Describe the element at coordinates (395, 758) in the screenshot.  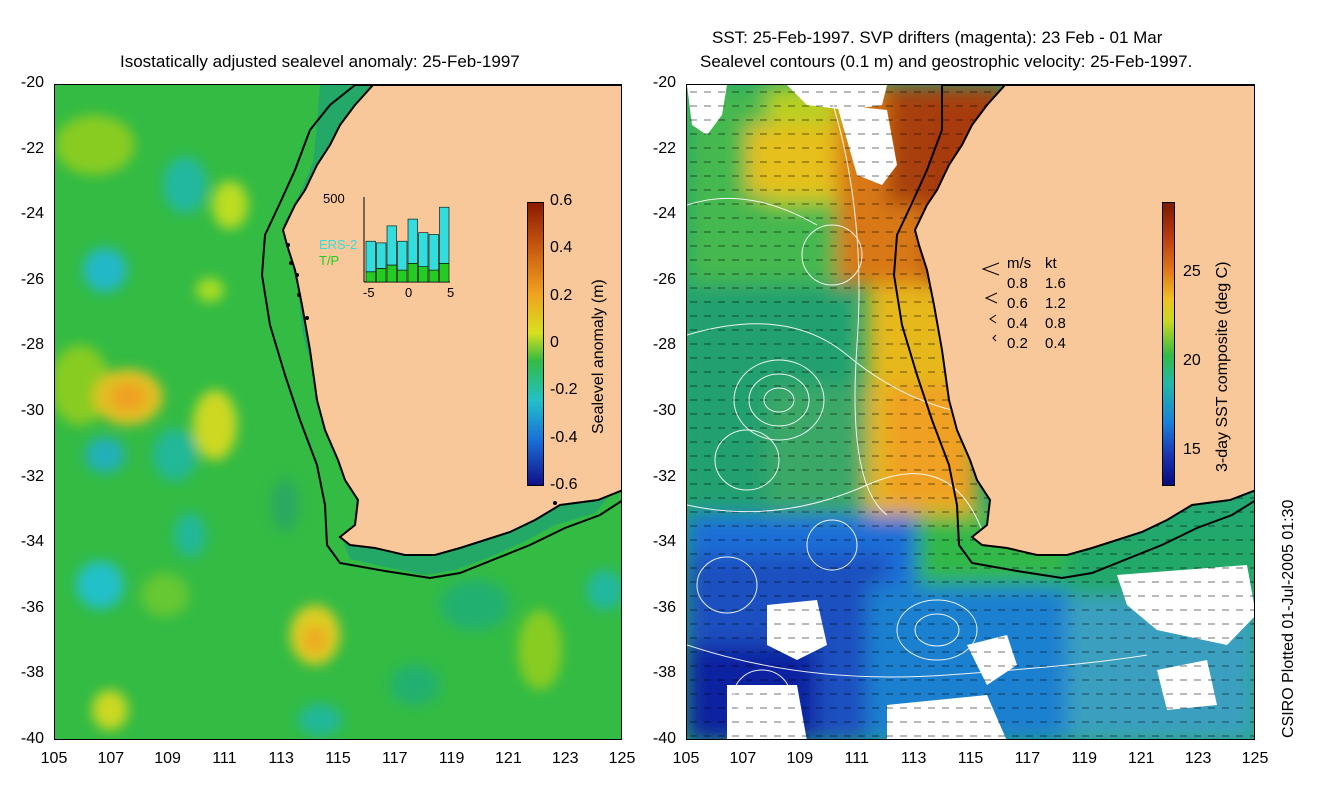
I see `left-x-tick: 117` at that location.